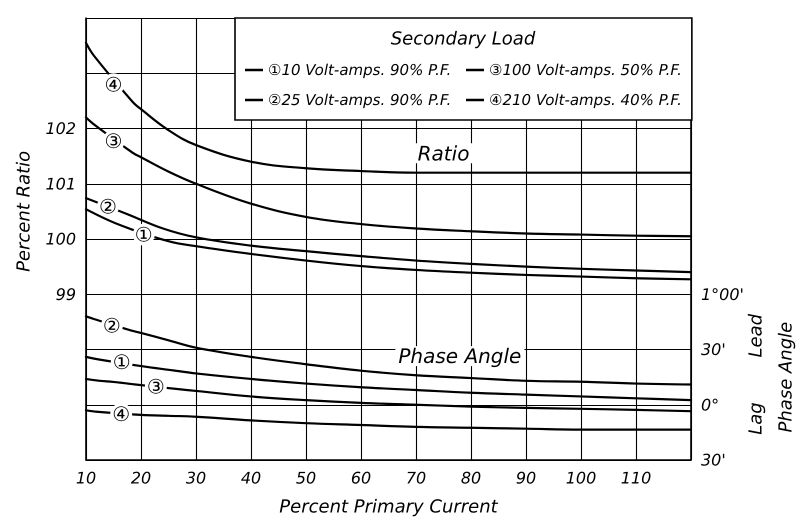 The height and width of the screenshot is (529, 802). I want to click on y2-axis-title: Phase Angle, so click(786, 377).